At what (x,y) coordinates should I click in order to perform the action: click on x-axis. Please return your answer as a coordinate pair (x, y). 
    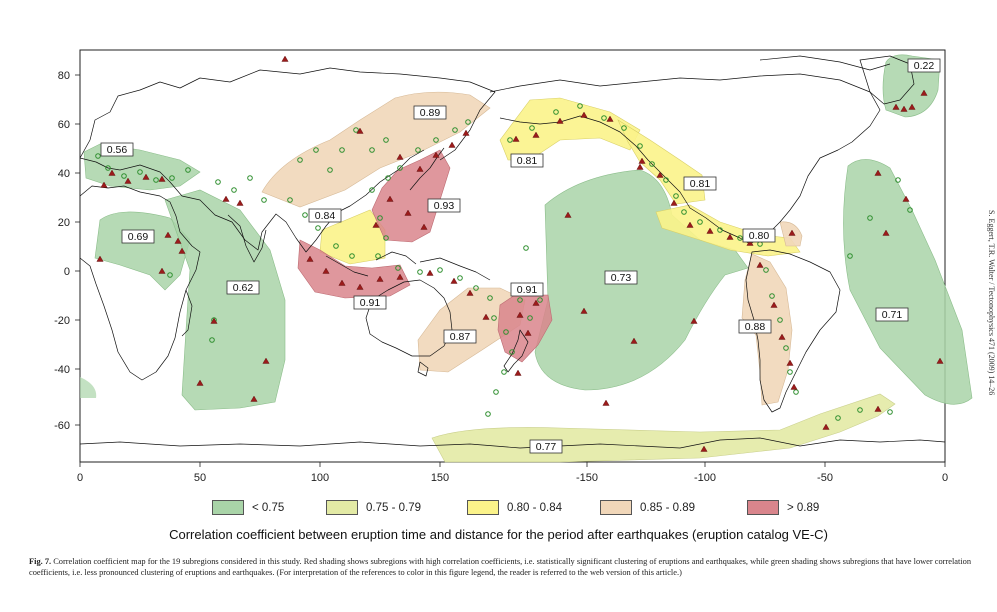
    Looking at the image, I should click on (512, 464).